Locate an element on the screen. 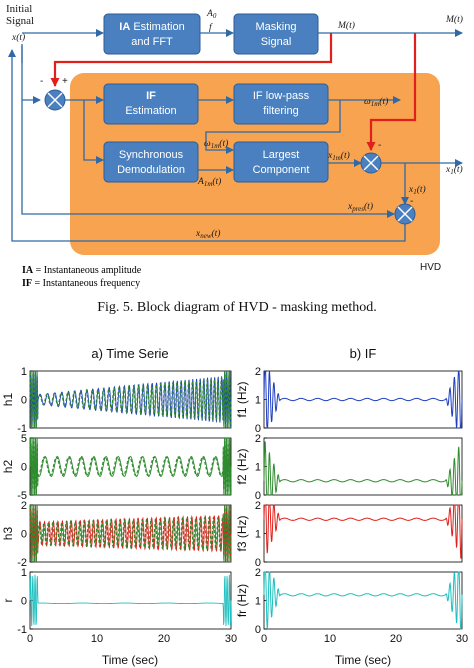  left-ytick-2-0: 2 is located at coordinates (24, 506).